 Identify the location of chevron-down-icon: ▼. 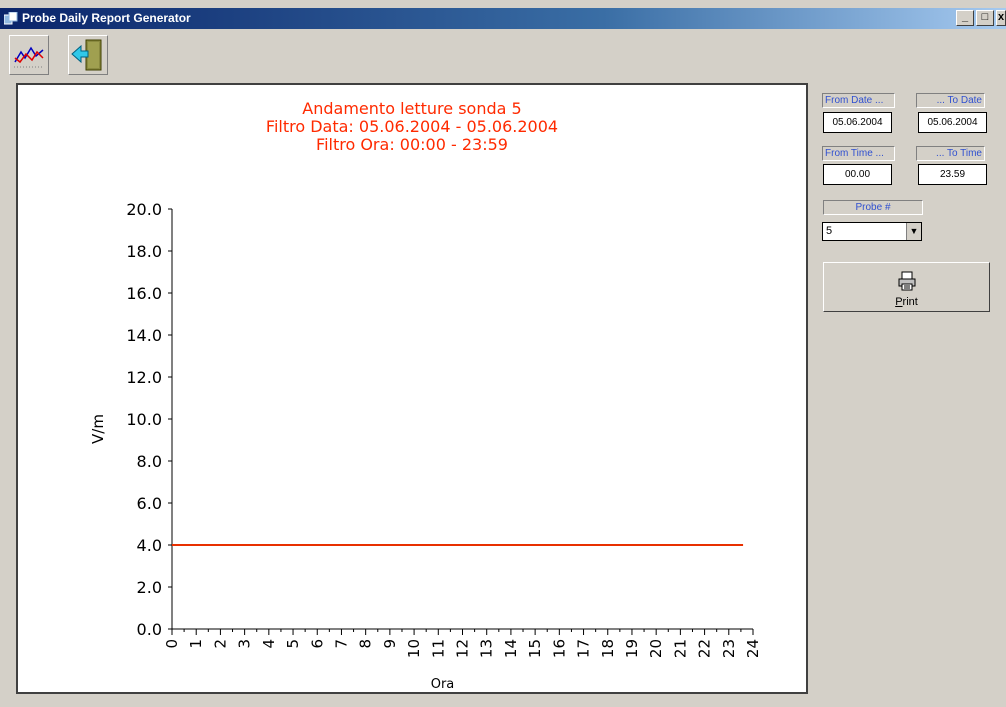
(913, 231).